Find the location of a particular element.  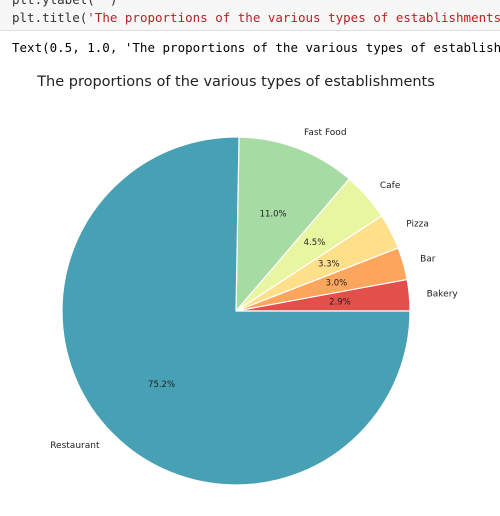

pie-slice-fast-food is located at coordinates (293, 224).